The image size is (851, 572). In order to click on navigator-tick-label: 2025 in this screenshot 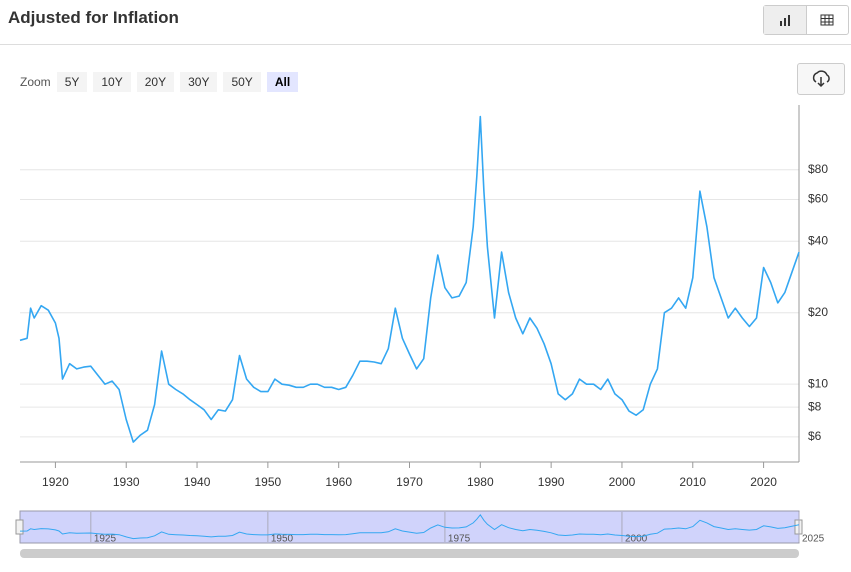, I will do `click(813, 539)`.